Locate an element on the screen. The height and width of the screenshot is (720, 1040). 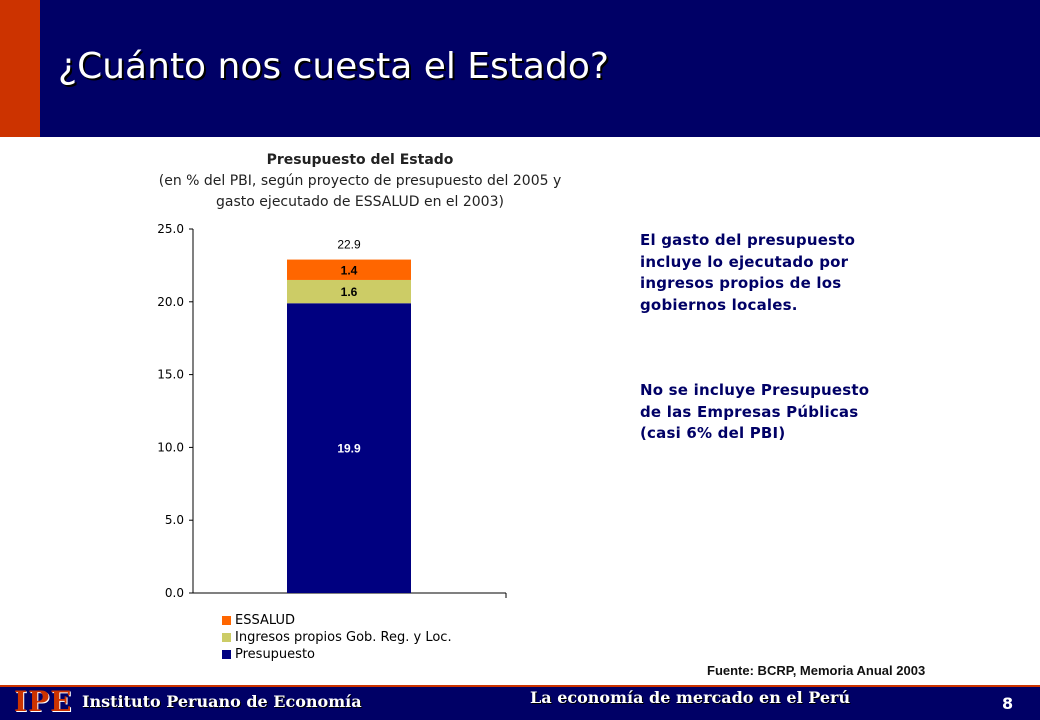
bar-data-label: 19.9 is located at coordinates (349, 449).